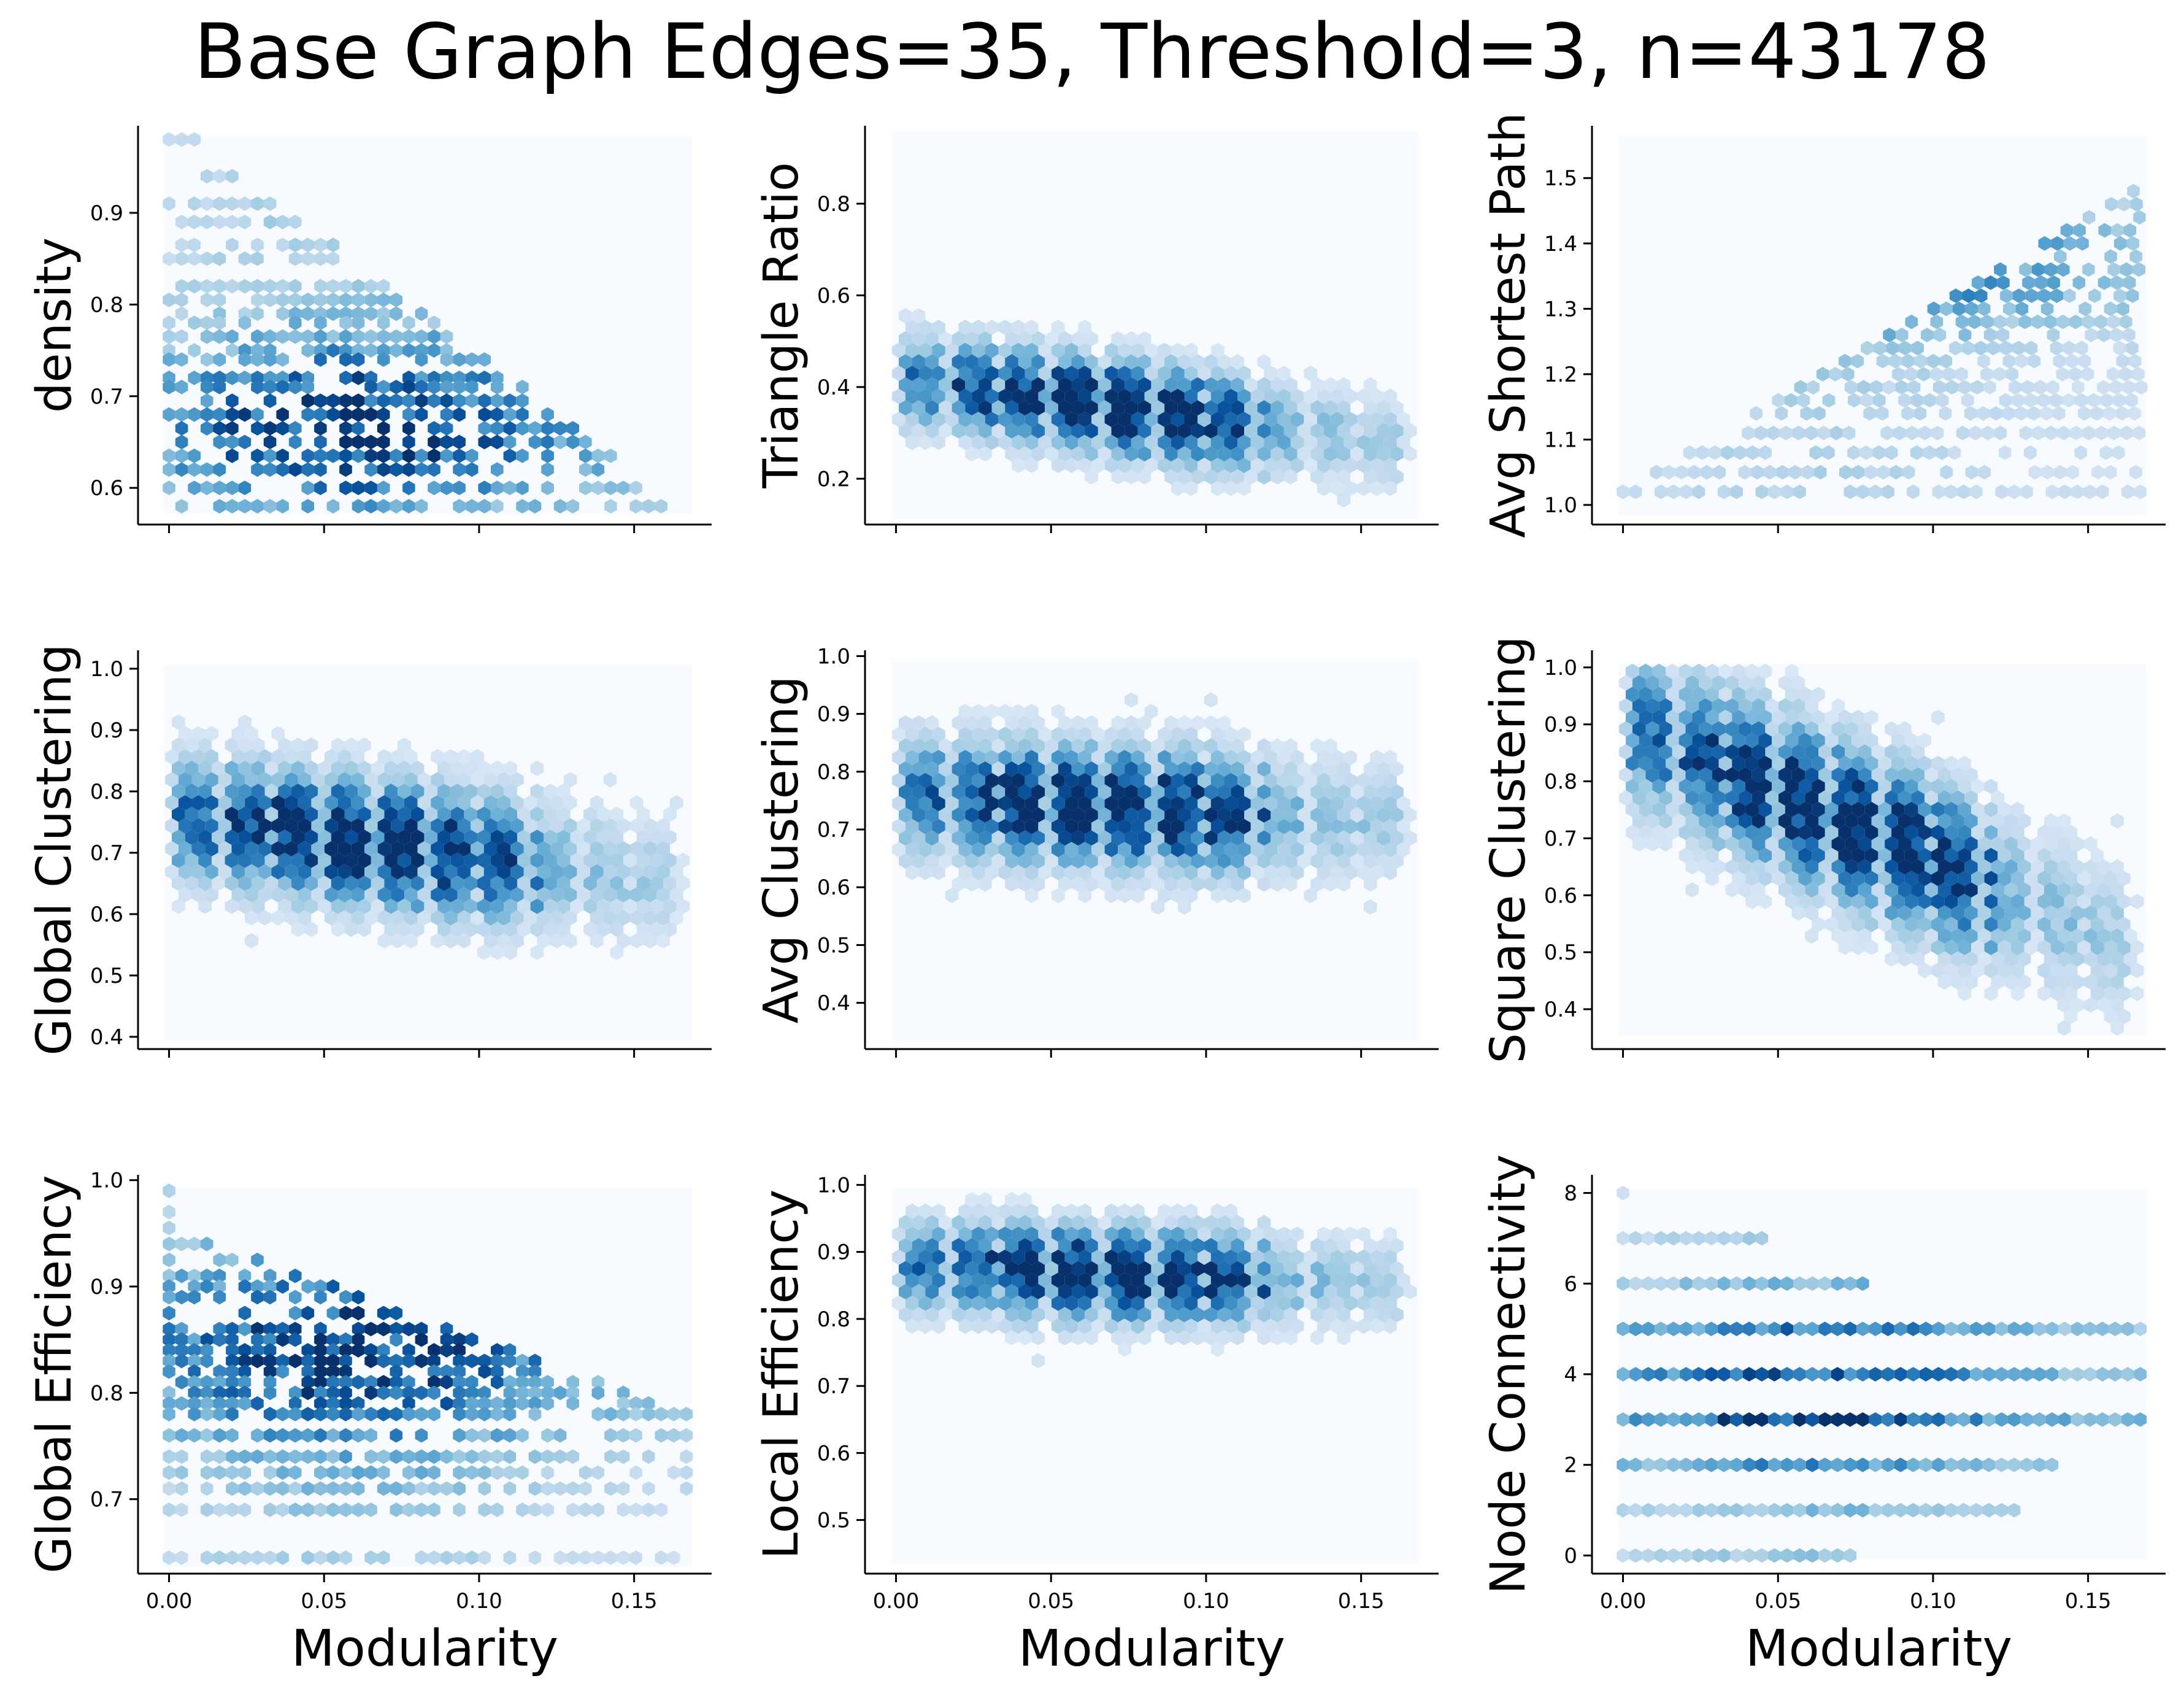 This screenshot has width=2184, height=1700. What do you see at coordinates (833, 714) in the screenshot?
I see `y-tick-label: 0.9` at bounding box center [833, 714].